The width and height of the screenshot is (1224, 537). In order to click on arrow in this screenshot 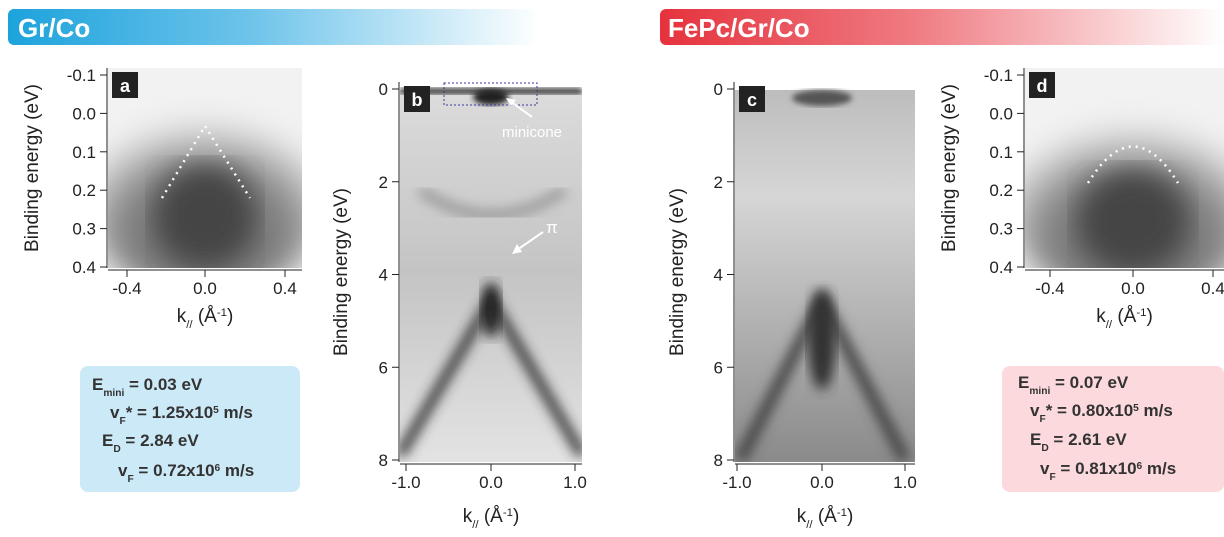, I will do `click(521, 109)`.